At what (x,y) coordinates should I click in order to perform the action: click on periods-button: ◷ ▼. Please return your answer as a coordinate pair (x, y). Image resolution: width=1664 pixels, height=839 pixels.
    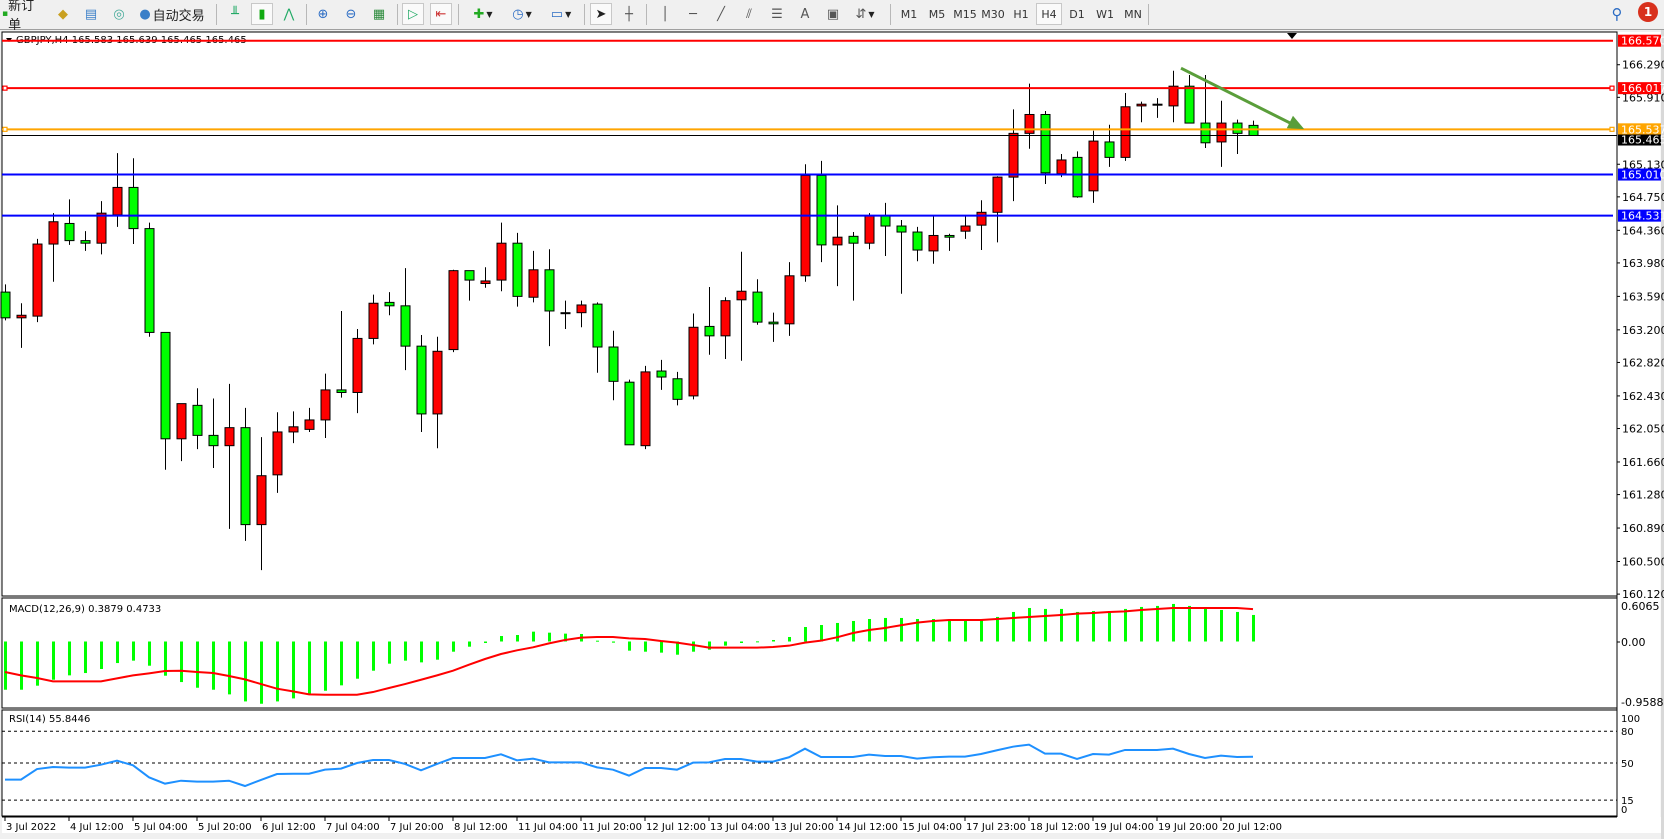
    Looking at the image, I should click on (522, 14).